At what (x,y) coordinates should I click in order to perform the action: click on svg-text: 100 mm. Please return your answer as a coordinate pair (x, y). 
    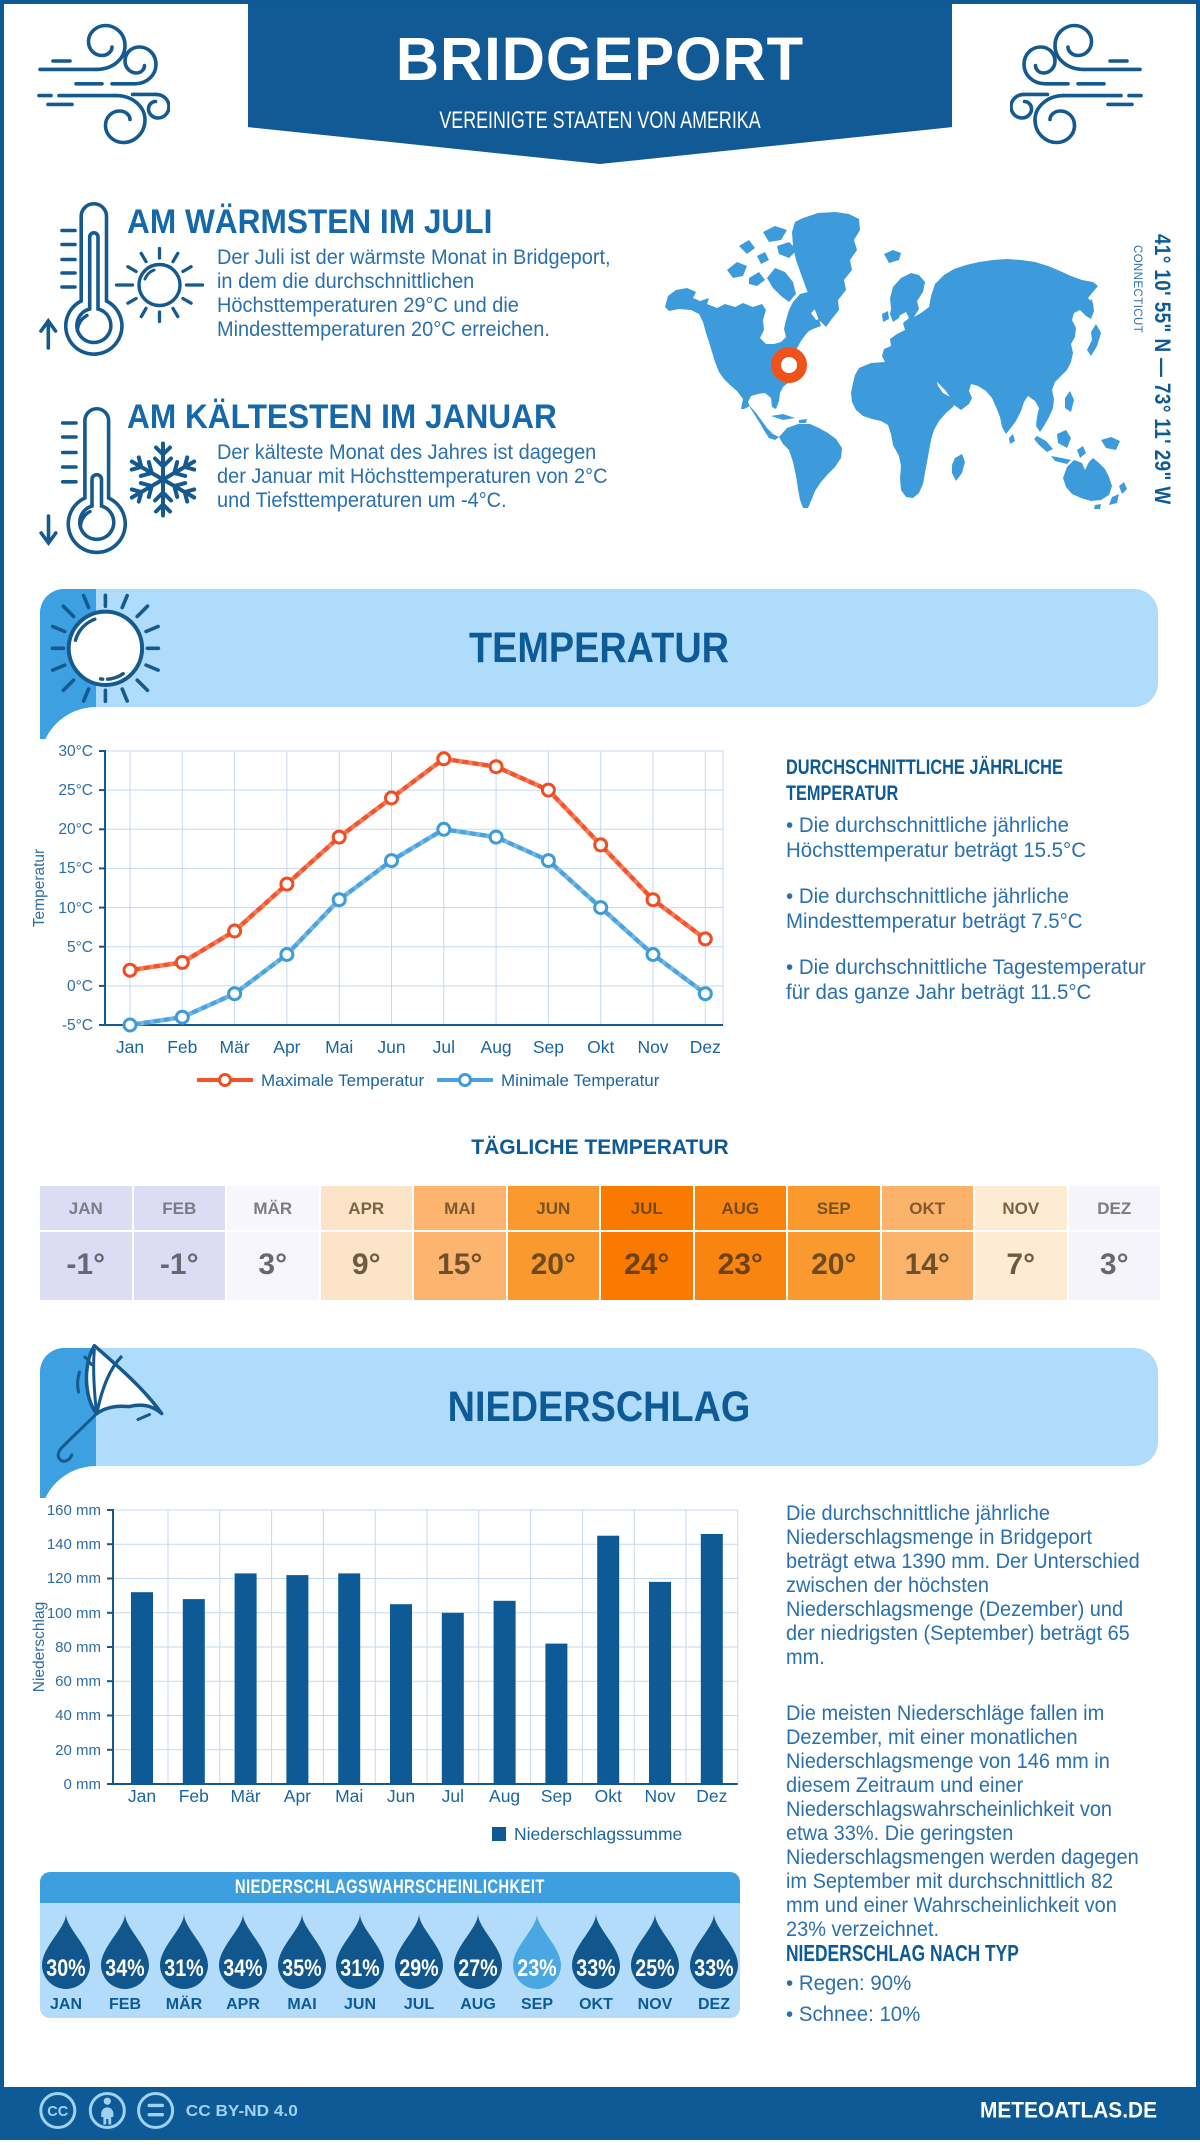
    Looking at the image, I should click on (74, 1613).